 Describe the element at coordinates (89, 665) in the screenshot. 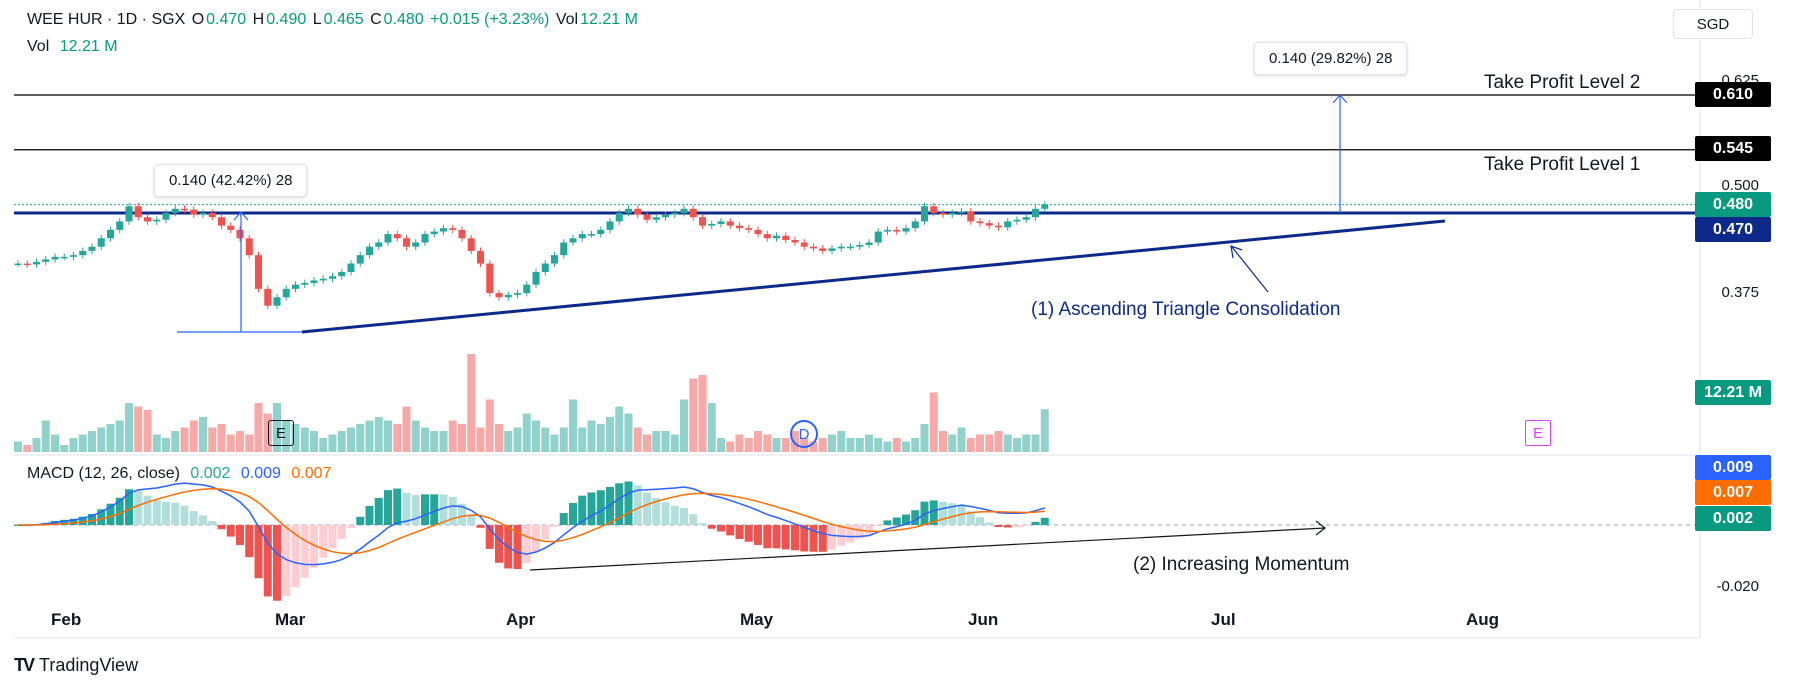

I see `tradingview-logo-text: TradingView` at that location.